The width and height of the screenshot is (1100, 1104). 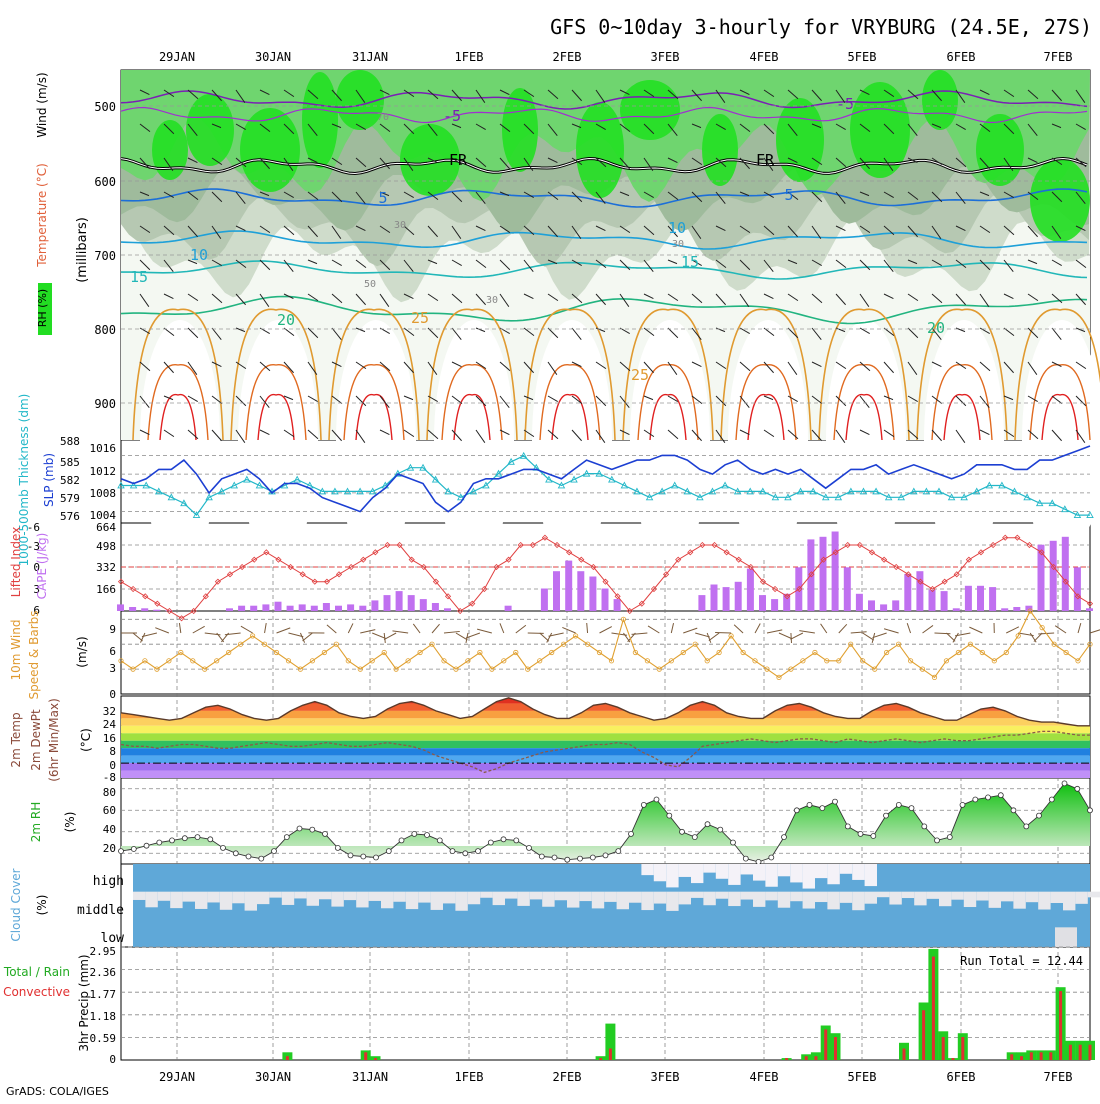 I want to click on upper-ytick: 800, so click(x=105, y=330).